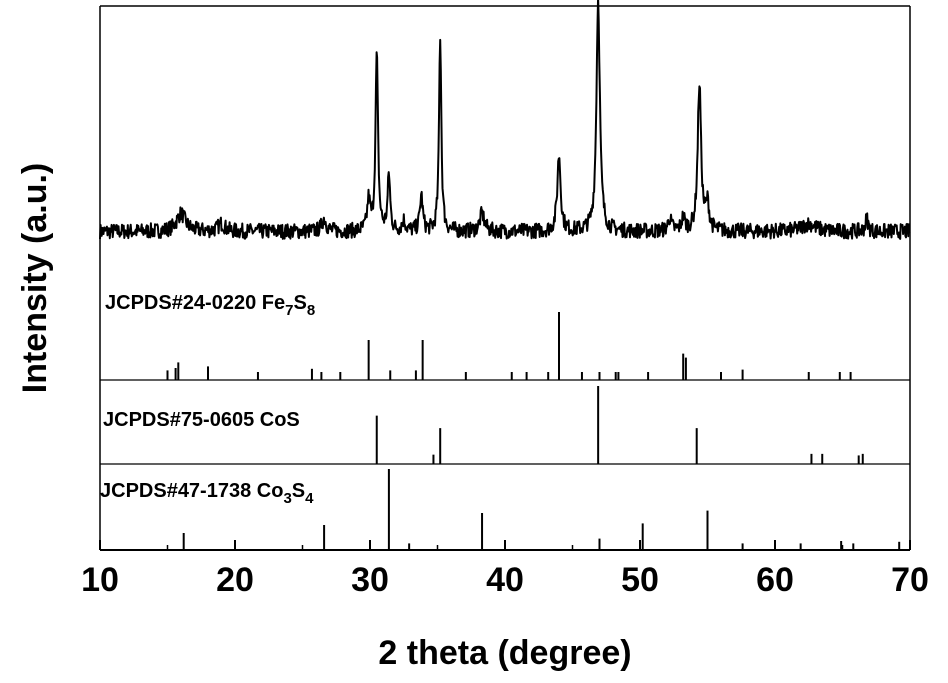  What do you see at coordinates (235, 580) in the screenshot?
I see `x-tick-label-20: 20` at bounding box center [235, 580].